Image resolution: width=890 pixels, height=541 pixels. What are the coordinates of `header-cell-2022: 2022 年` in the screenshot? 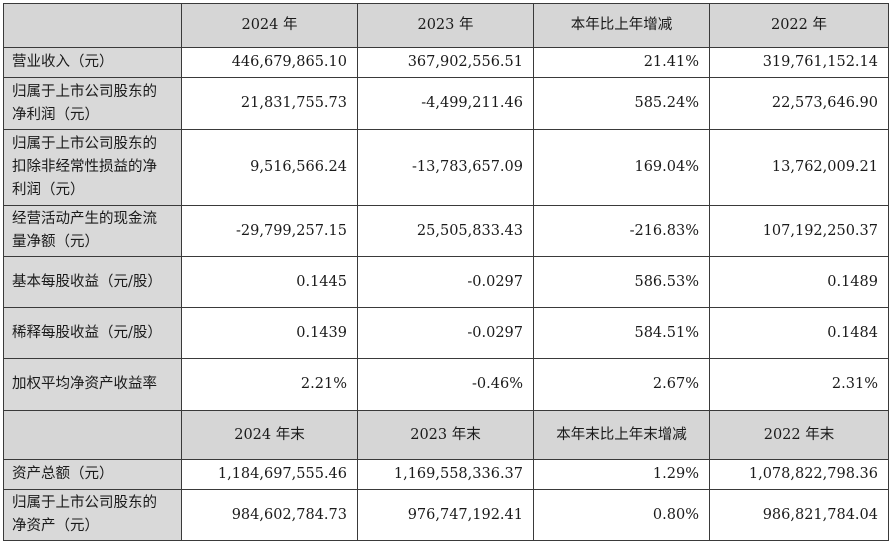 It's located at (799, 25).